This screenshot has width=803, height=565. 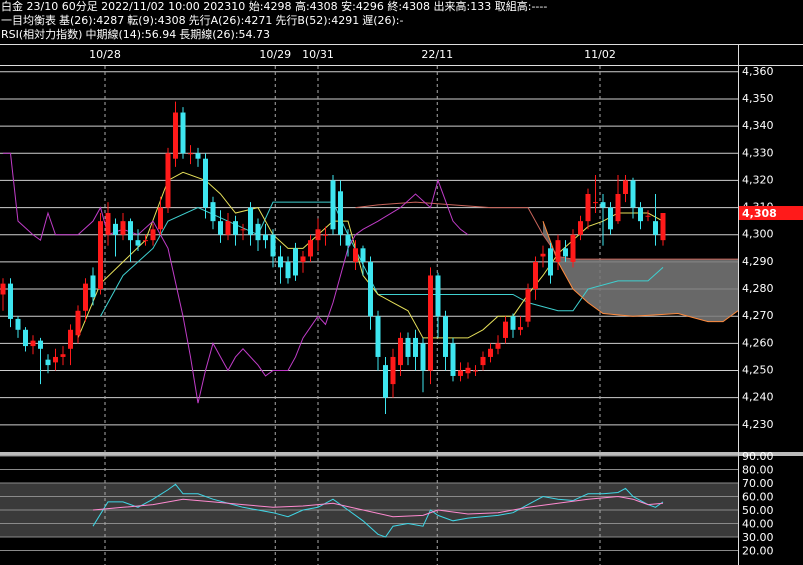 What do you see at coordinates (758, 342) in the screenshot?
I see `y-tick-label: 4,260` at bounding box center [758, 342].